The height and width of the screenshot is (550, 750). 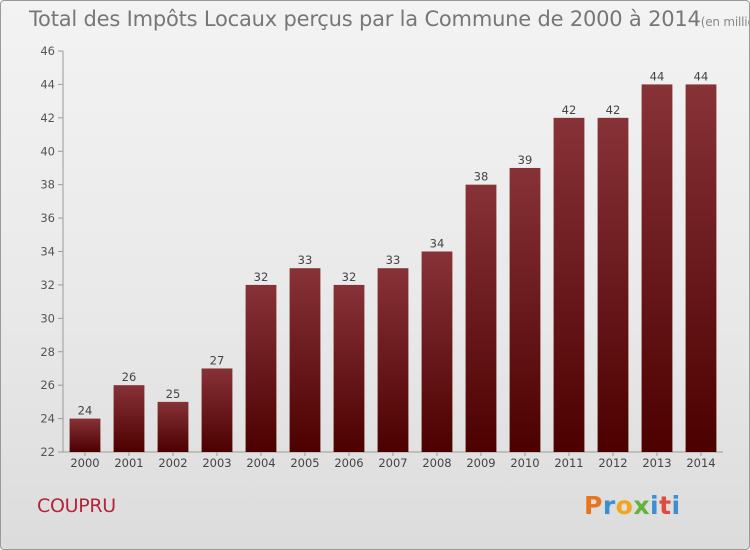 I want to click on logo-letter: r, so click(x=609, y=505).